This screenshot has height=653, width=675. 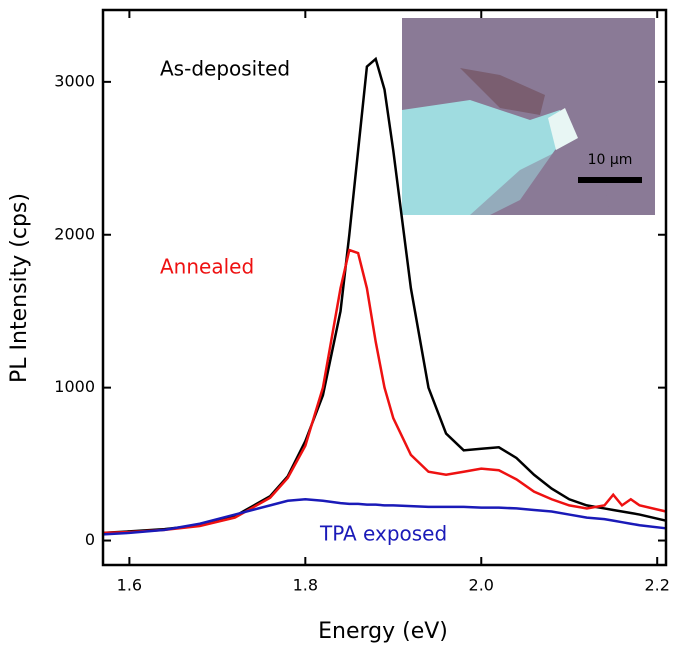 What do you see at coordinates (528, 116) in the screenshot?
I see `inset-image` at bounding box center [528, 116].